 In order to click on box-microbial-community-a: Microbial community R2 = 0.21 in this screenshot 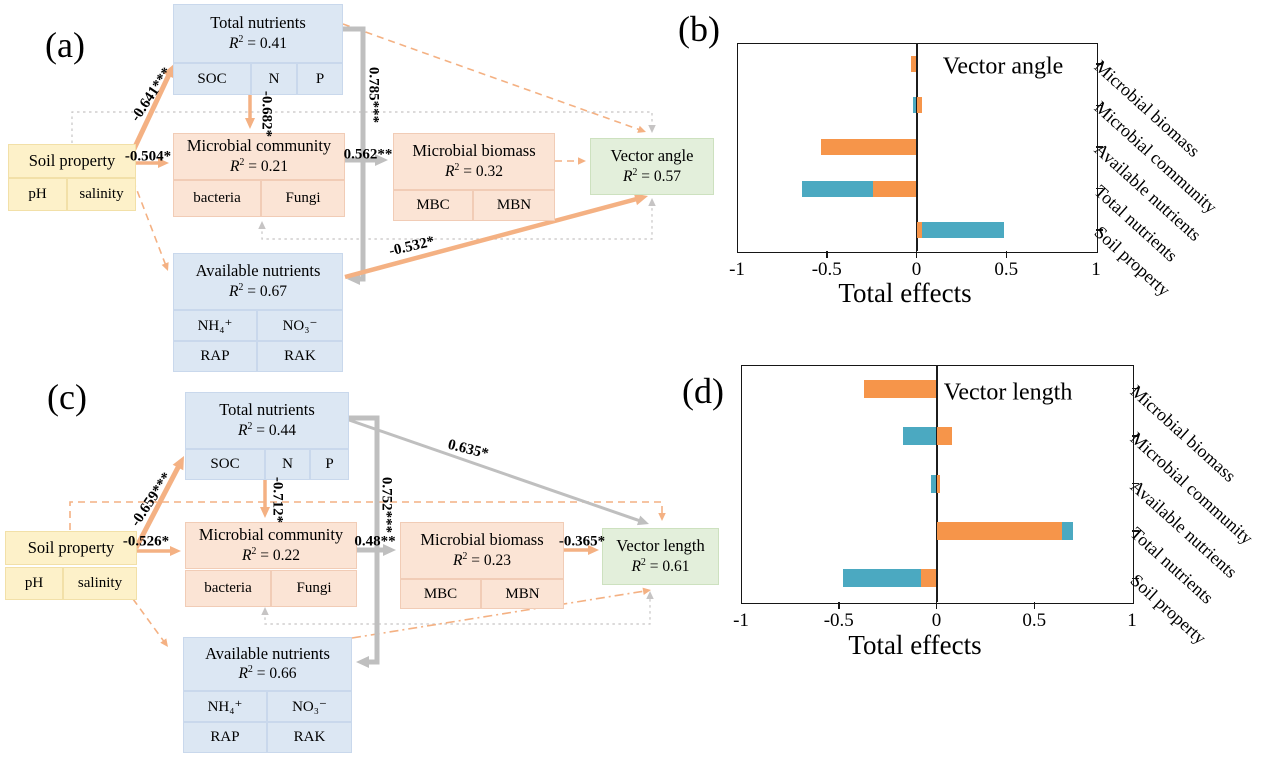, I will do `click(259, 156)`.